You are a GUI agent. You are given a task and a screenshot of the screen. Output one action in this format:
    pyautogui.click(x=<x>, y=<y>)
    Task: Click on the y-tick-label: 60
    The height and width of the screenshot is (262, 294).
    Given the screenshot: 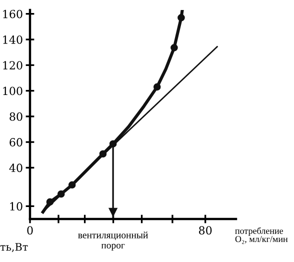 What is the action you would take?
    pyautogui.click(x=16, y=142)
    